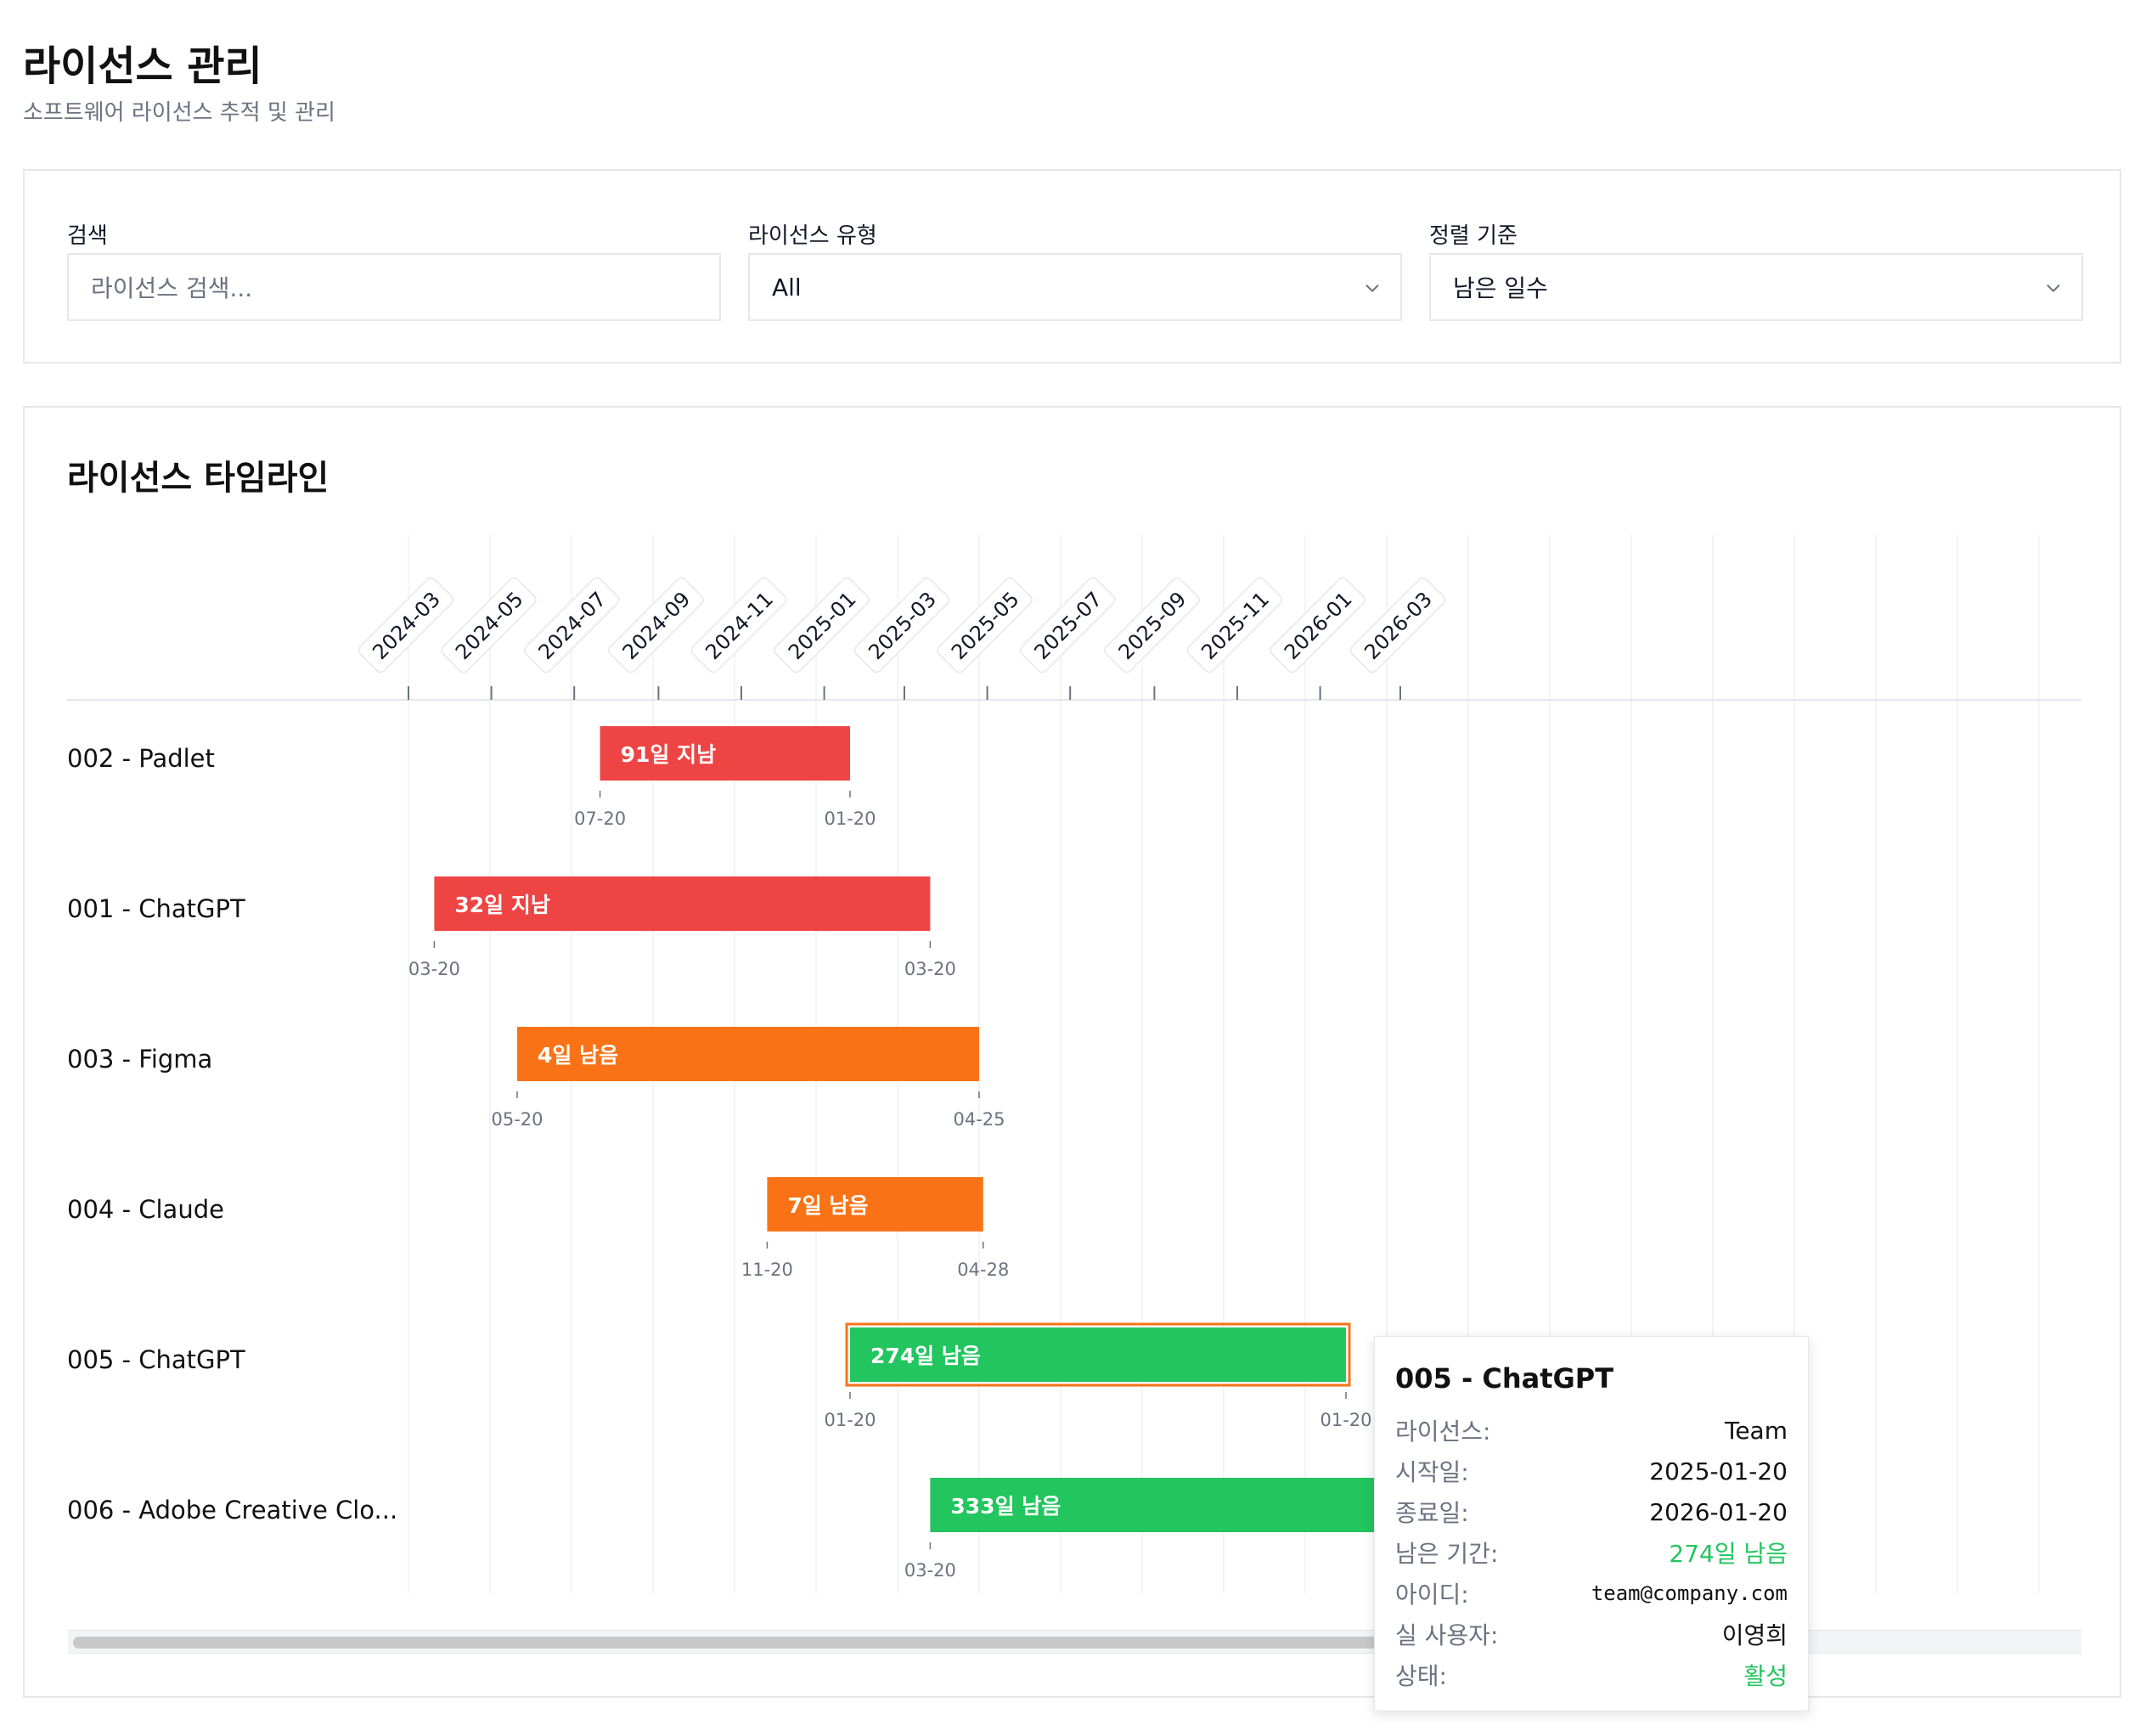  I want to click on row-label: 004 - Claude, so click(145, 1209).